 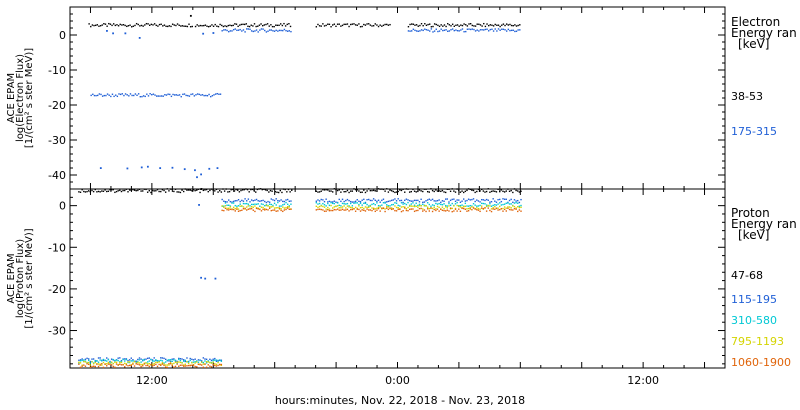 I want to click on legend-item: 38-53, so click(x=747, y=96).